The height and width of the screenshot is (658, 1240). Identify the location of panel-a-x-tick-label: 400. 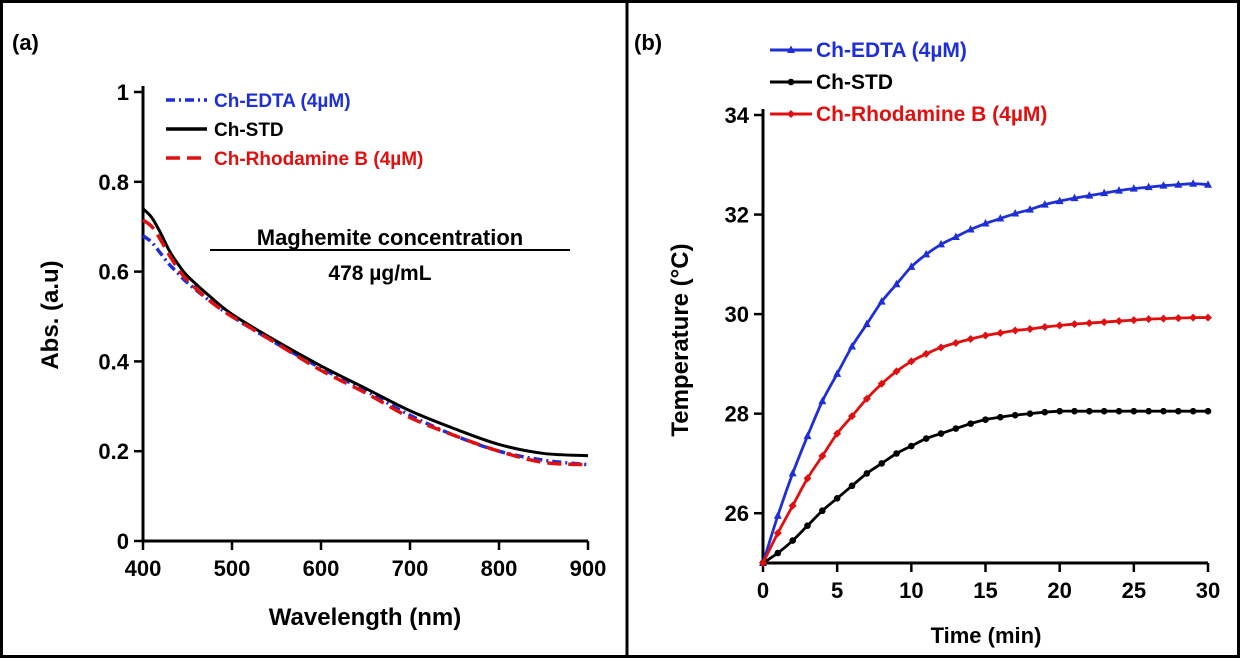
(143, 568).